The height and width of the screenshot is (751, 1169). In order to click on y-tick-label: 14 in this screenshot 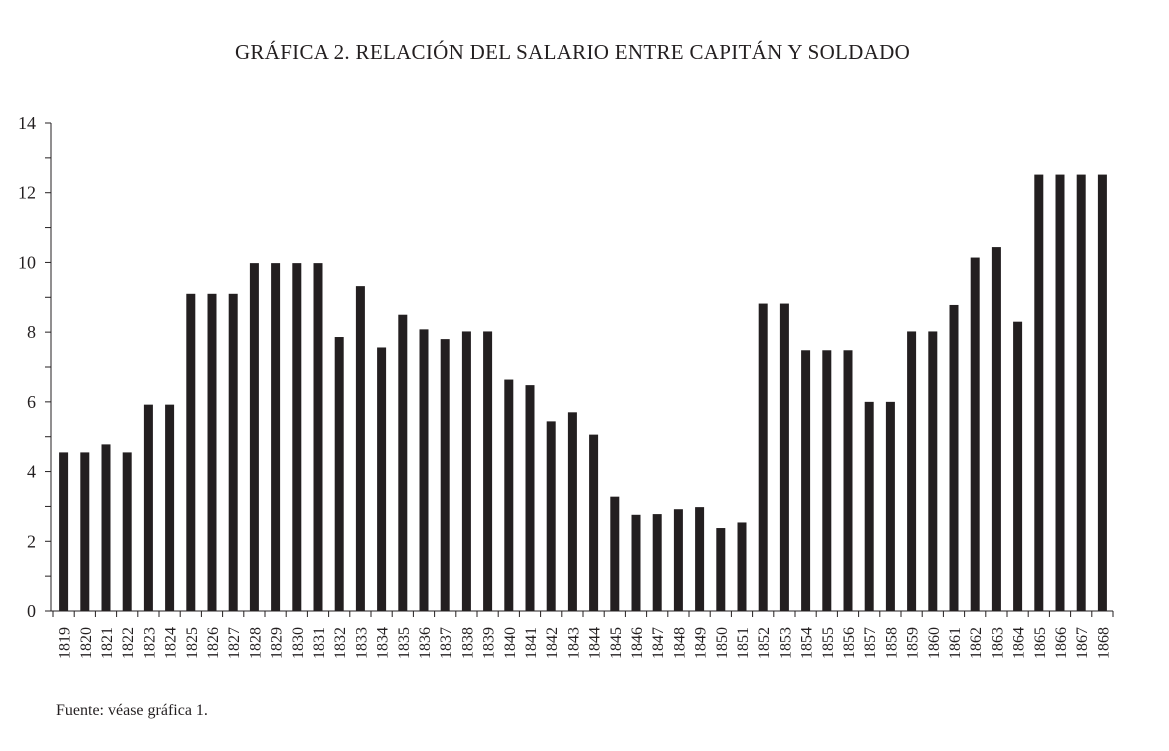, I will do `click(27, 123)`.